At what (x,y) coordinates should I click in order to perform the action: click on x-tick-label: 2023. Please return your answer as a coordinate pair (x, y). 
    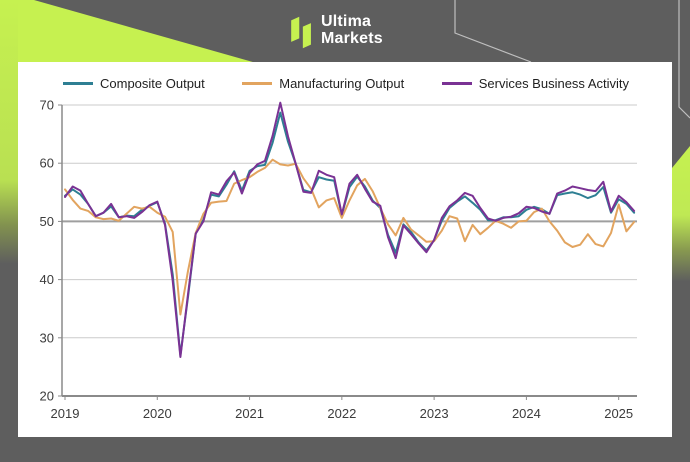
    Looking at the image, I should click on (434, 413).